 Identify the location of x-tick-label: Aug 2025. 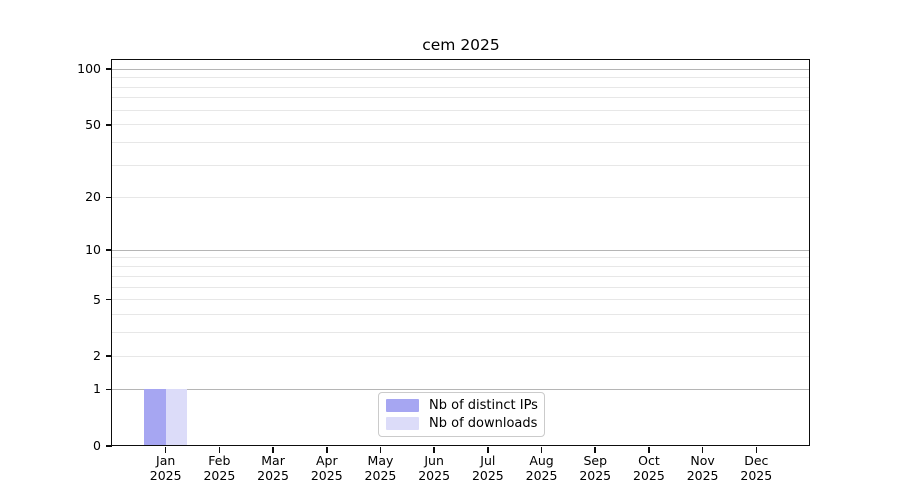
(542, 468).